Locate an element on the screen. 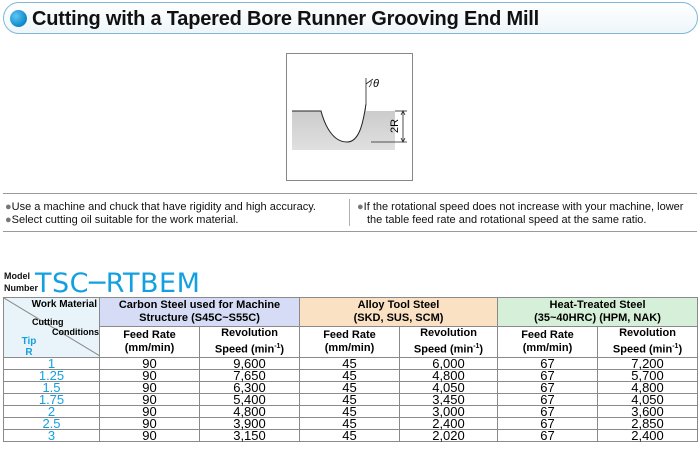  alloy-feed-rate-cell: 45 is located at coordinates (349, 435).